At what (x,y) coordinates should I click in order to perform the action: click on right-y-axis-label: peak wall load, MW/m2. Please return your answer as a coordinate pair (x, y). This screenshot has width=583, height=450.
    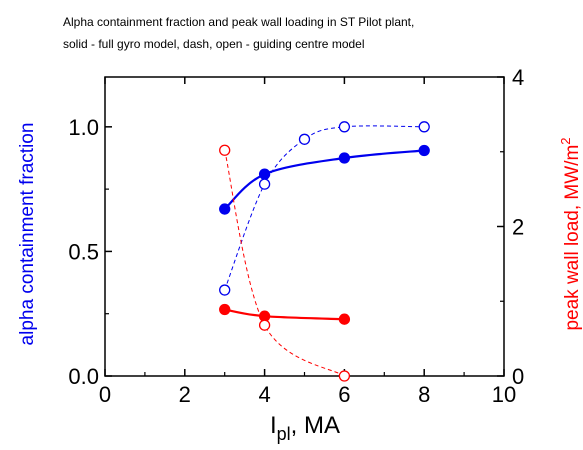
    Looking at the image, I should click on (570, 233).